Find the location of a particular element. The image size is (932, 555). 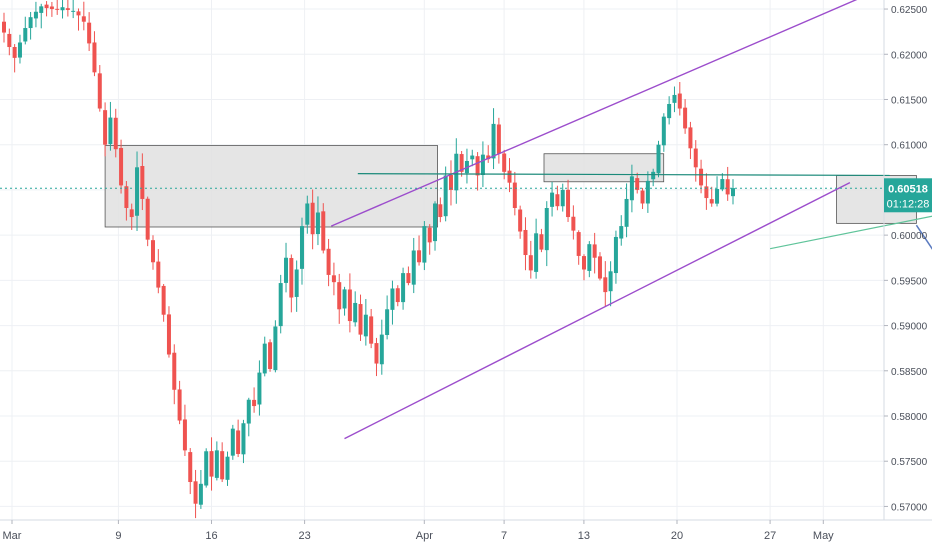

projection-arrow-shaft is located at coordinates (923, 264).